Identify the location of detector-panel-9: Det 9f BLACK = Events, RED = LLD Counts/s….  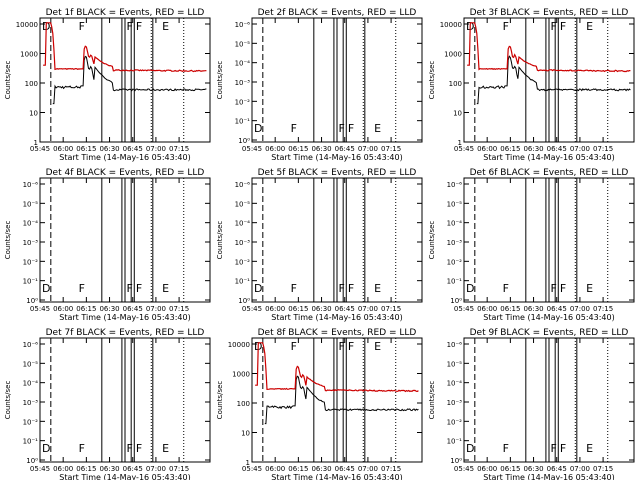
(531, 405).